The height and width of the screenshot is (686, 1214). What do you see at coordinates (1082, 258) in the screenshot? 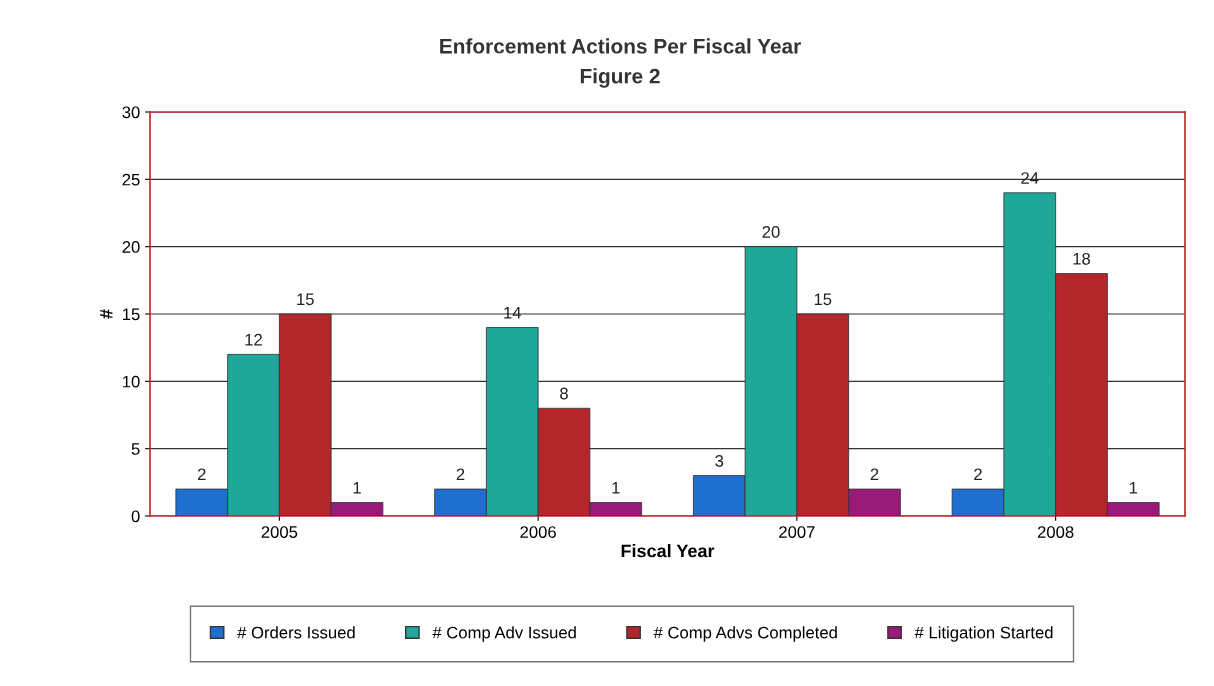
I see `data-label: 18` at bounding box center [1082, 258].